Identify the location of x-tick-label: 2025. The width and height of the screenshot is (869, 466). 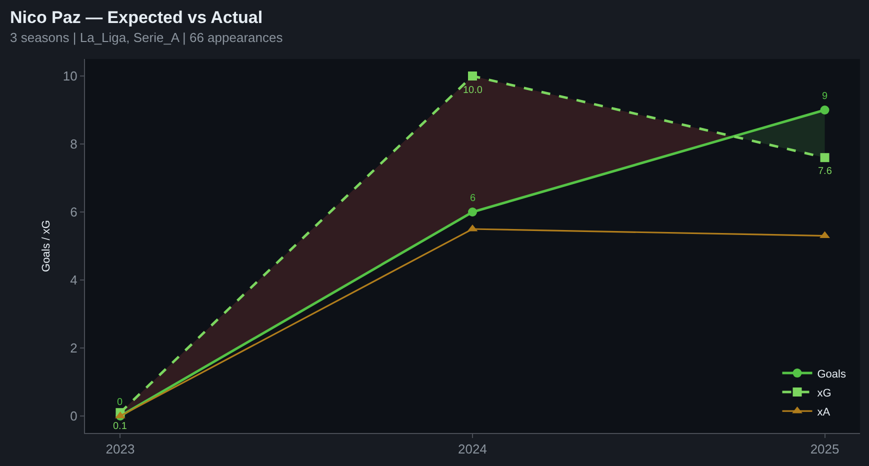
(825, 449).